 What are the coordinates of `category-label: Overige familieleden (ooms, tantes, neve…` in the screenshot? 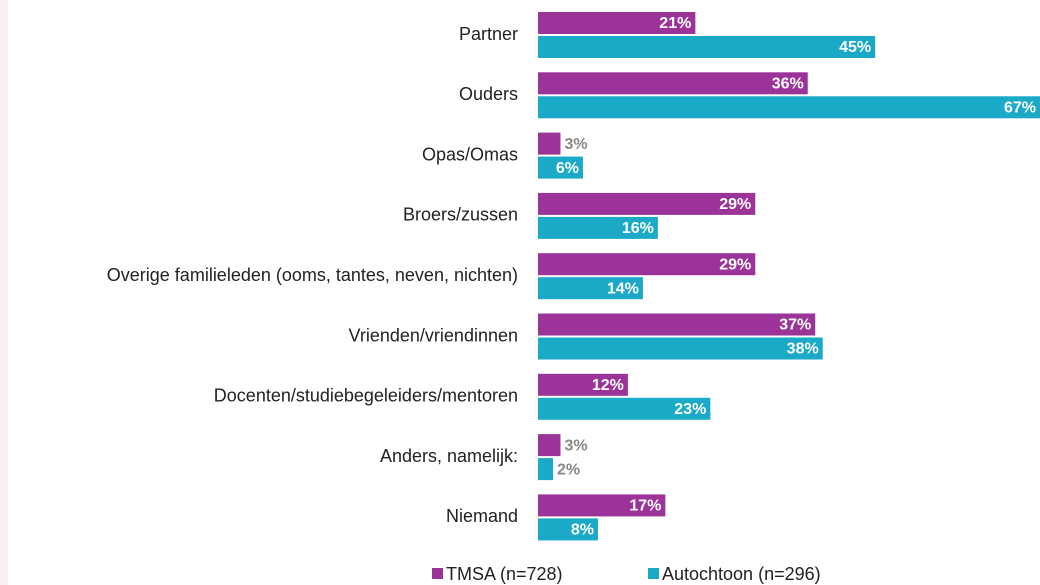 It's located at (312, 275).